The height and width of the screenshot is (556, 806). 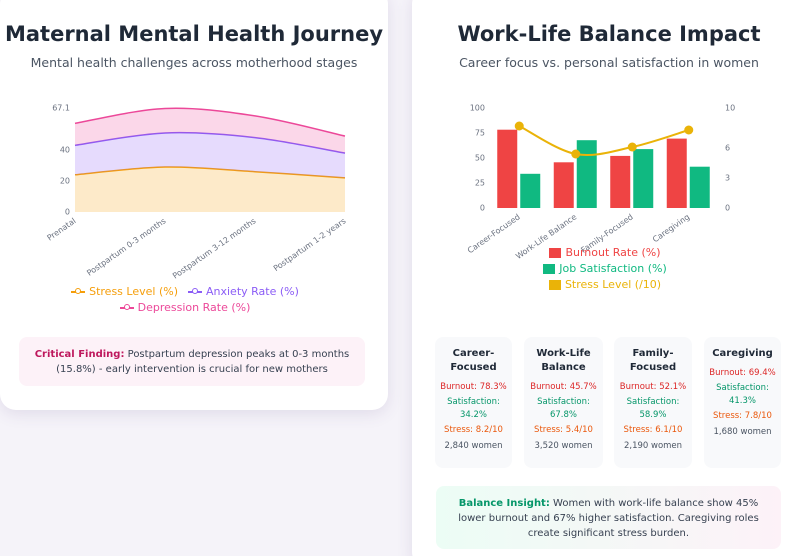 What do you see at coordinates (473, 360) in the screenshot?
I see `card-title: Career-Focused` at bounding box center [473, 360].